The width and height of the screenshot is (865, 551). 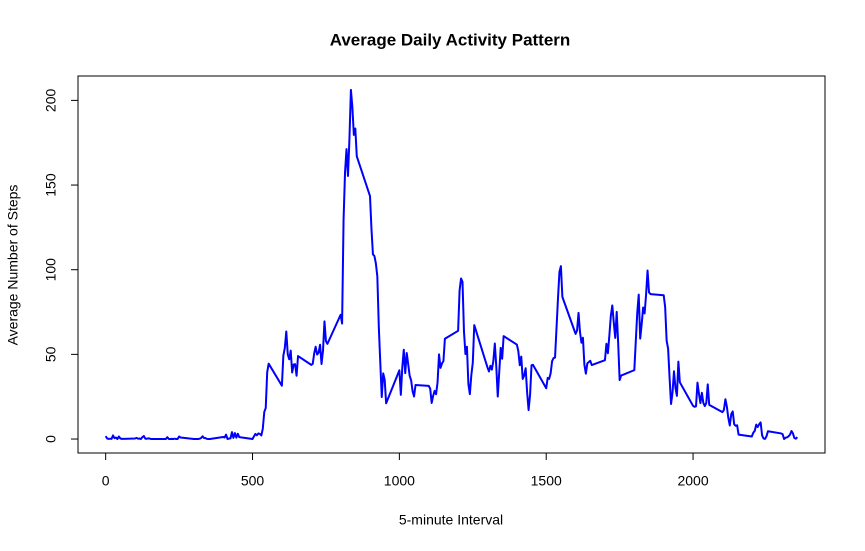 What do you see at coordinates (13, 265) in the screenshot?
I see `y-axis-label: Average Number of Steps` at bounding box center [13, 265].